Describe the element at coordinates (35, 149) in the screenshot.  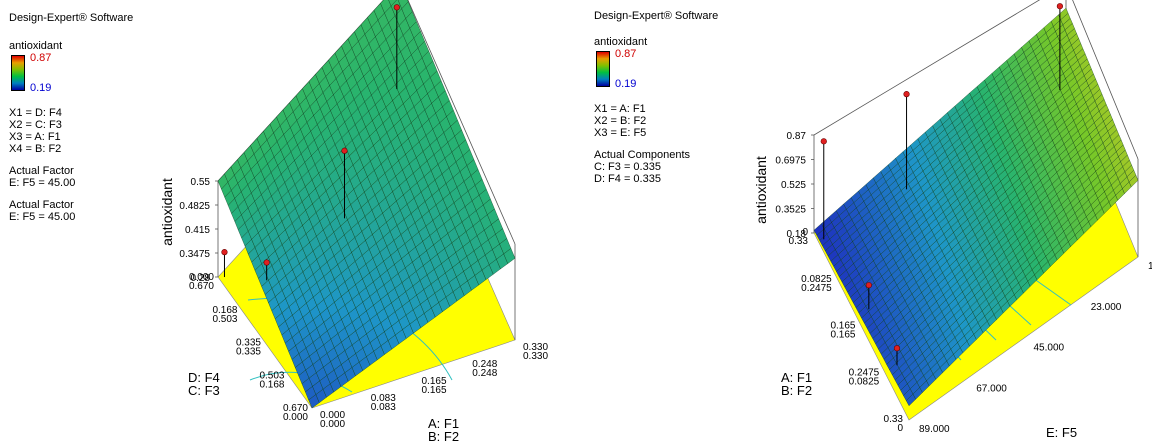
I see `factor-line: X4 = B: F2` at that location.